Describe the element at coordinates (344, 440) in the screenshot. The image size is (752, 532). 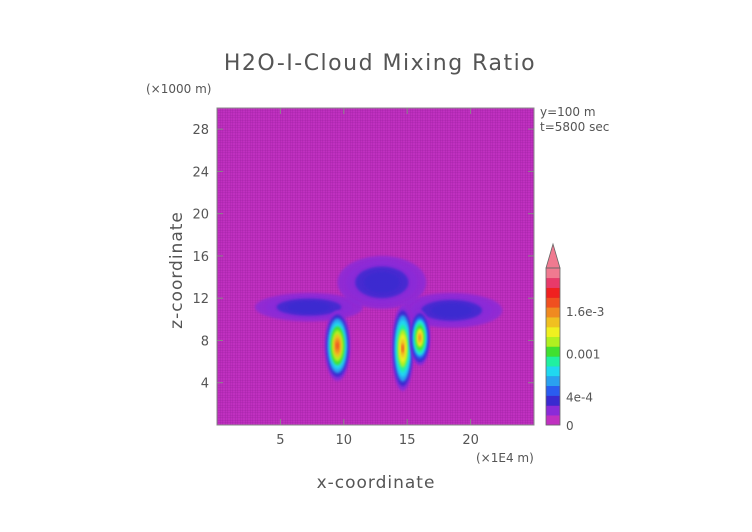
I see `x-tick-label: 10` at that location.